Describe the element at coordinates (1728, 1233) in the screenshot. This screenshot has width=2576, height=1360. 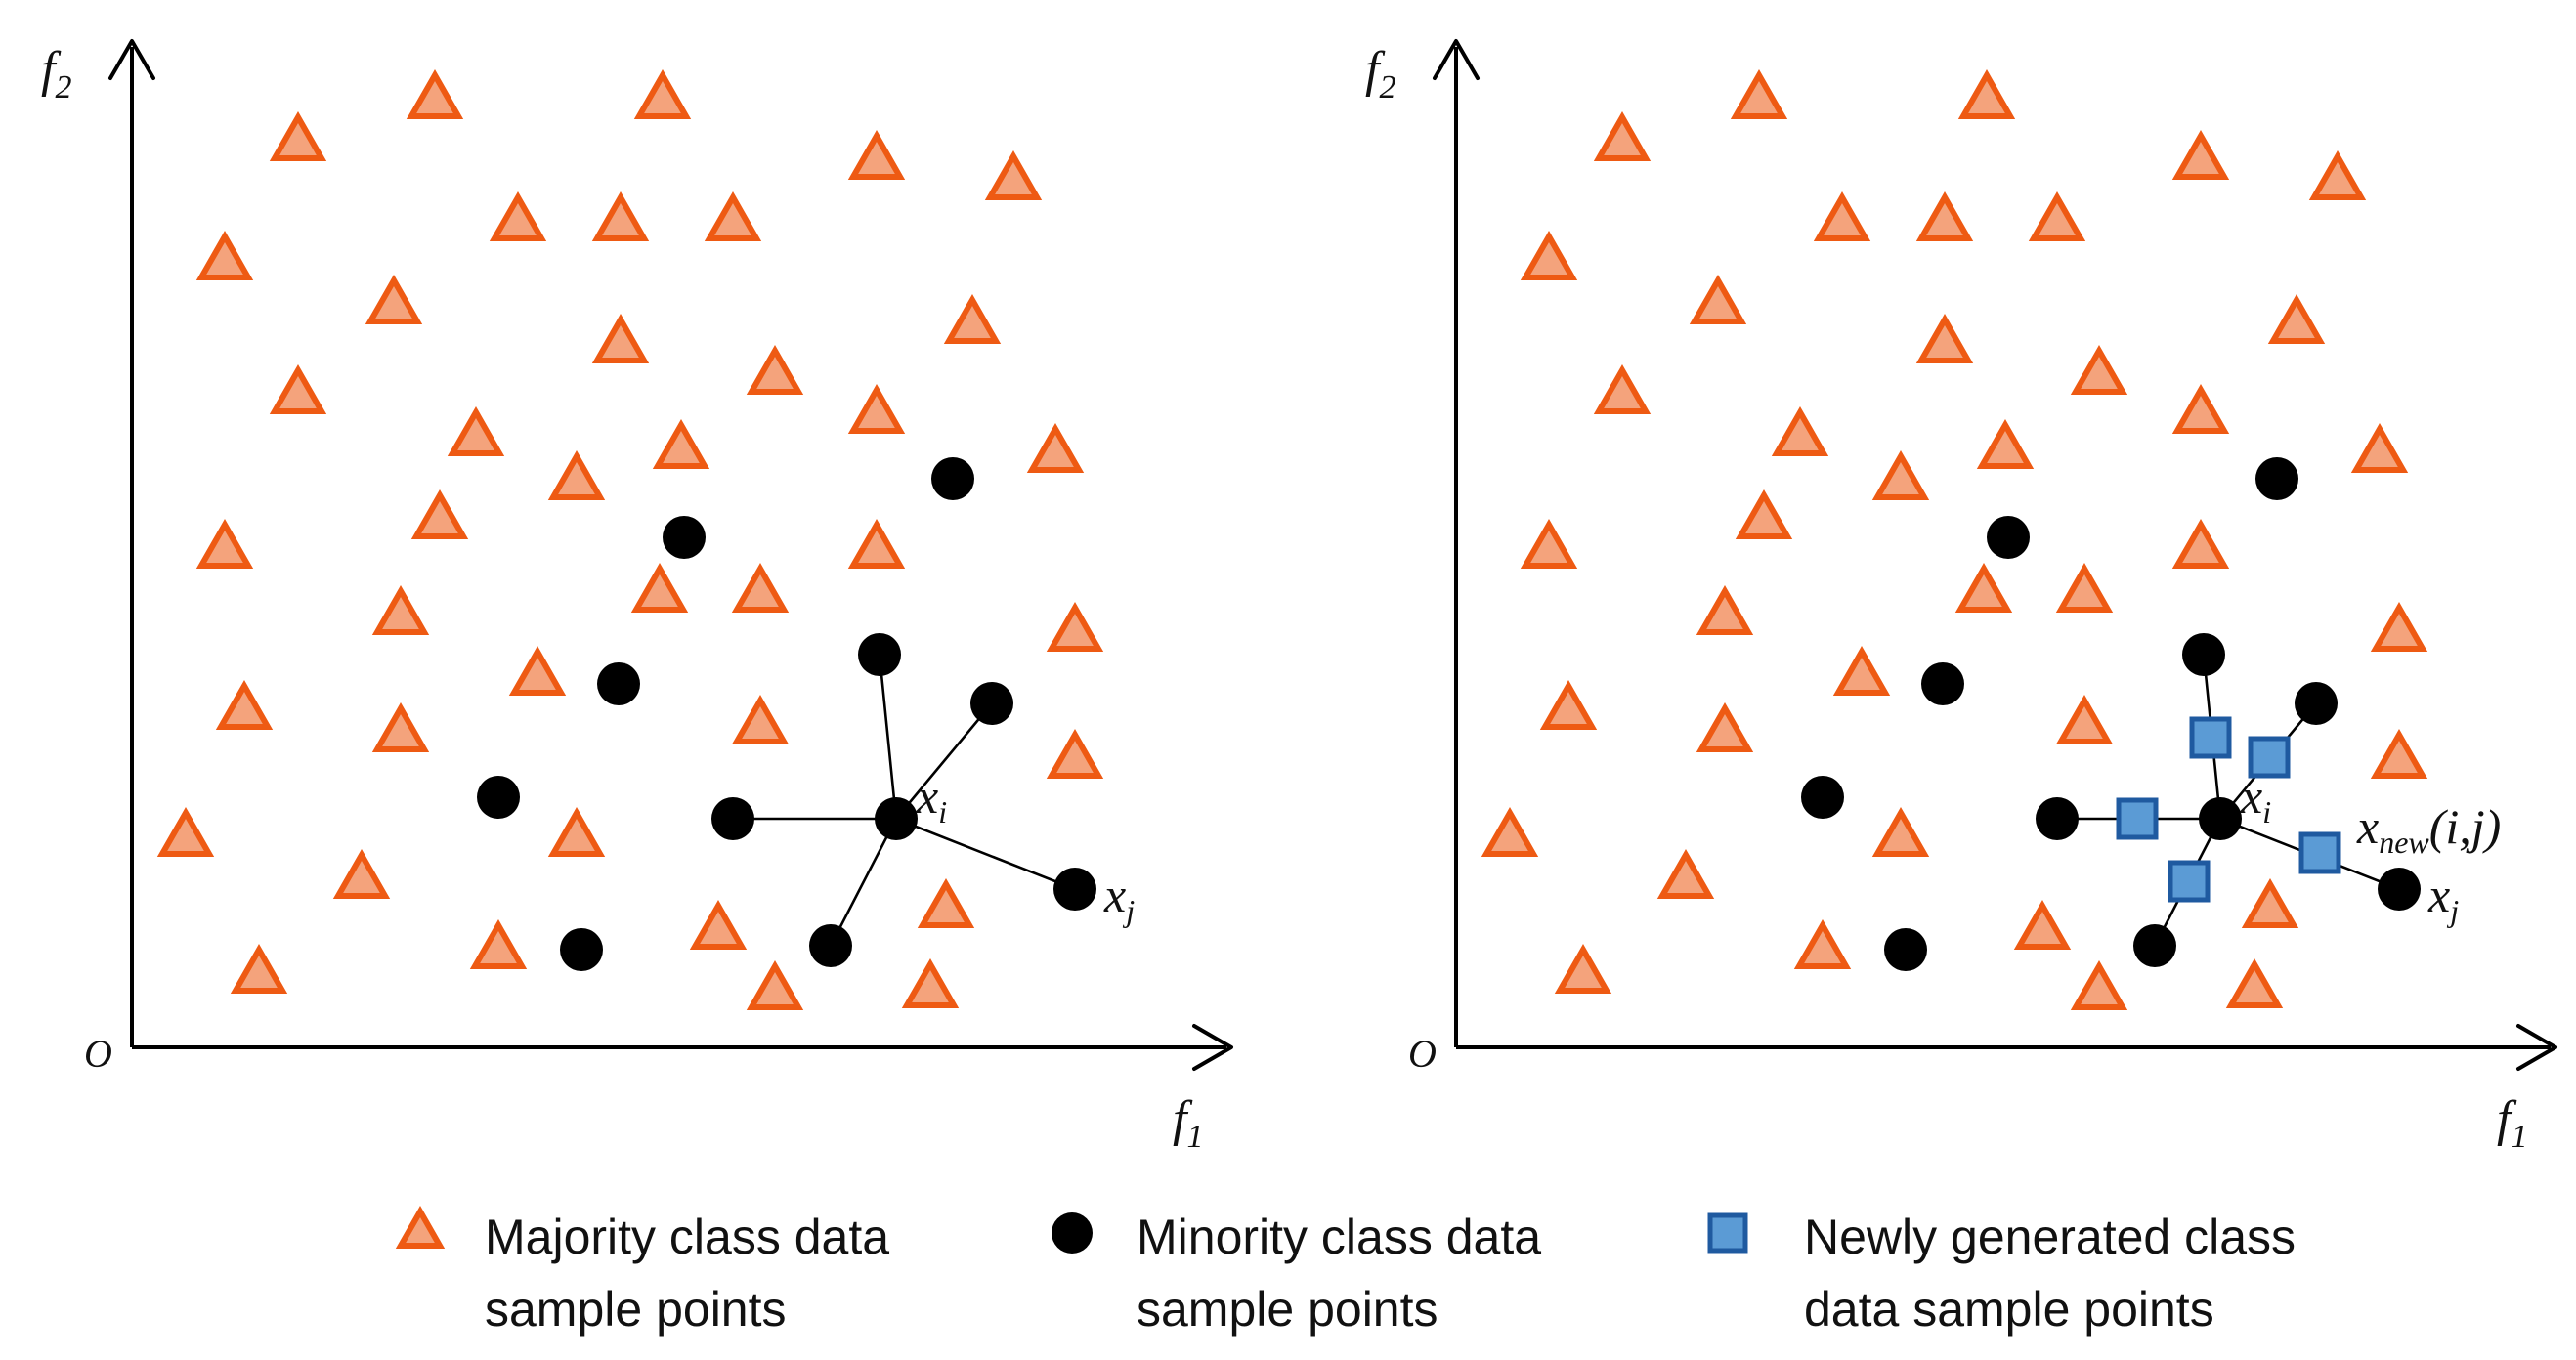
I see `square-icon` at that location.